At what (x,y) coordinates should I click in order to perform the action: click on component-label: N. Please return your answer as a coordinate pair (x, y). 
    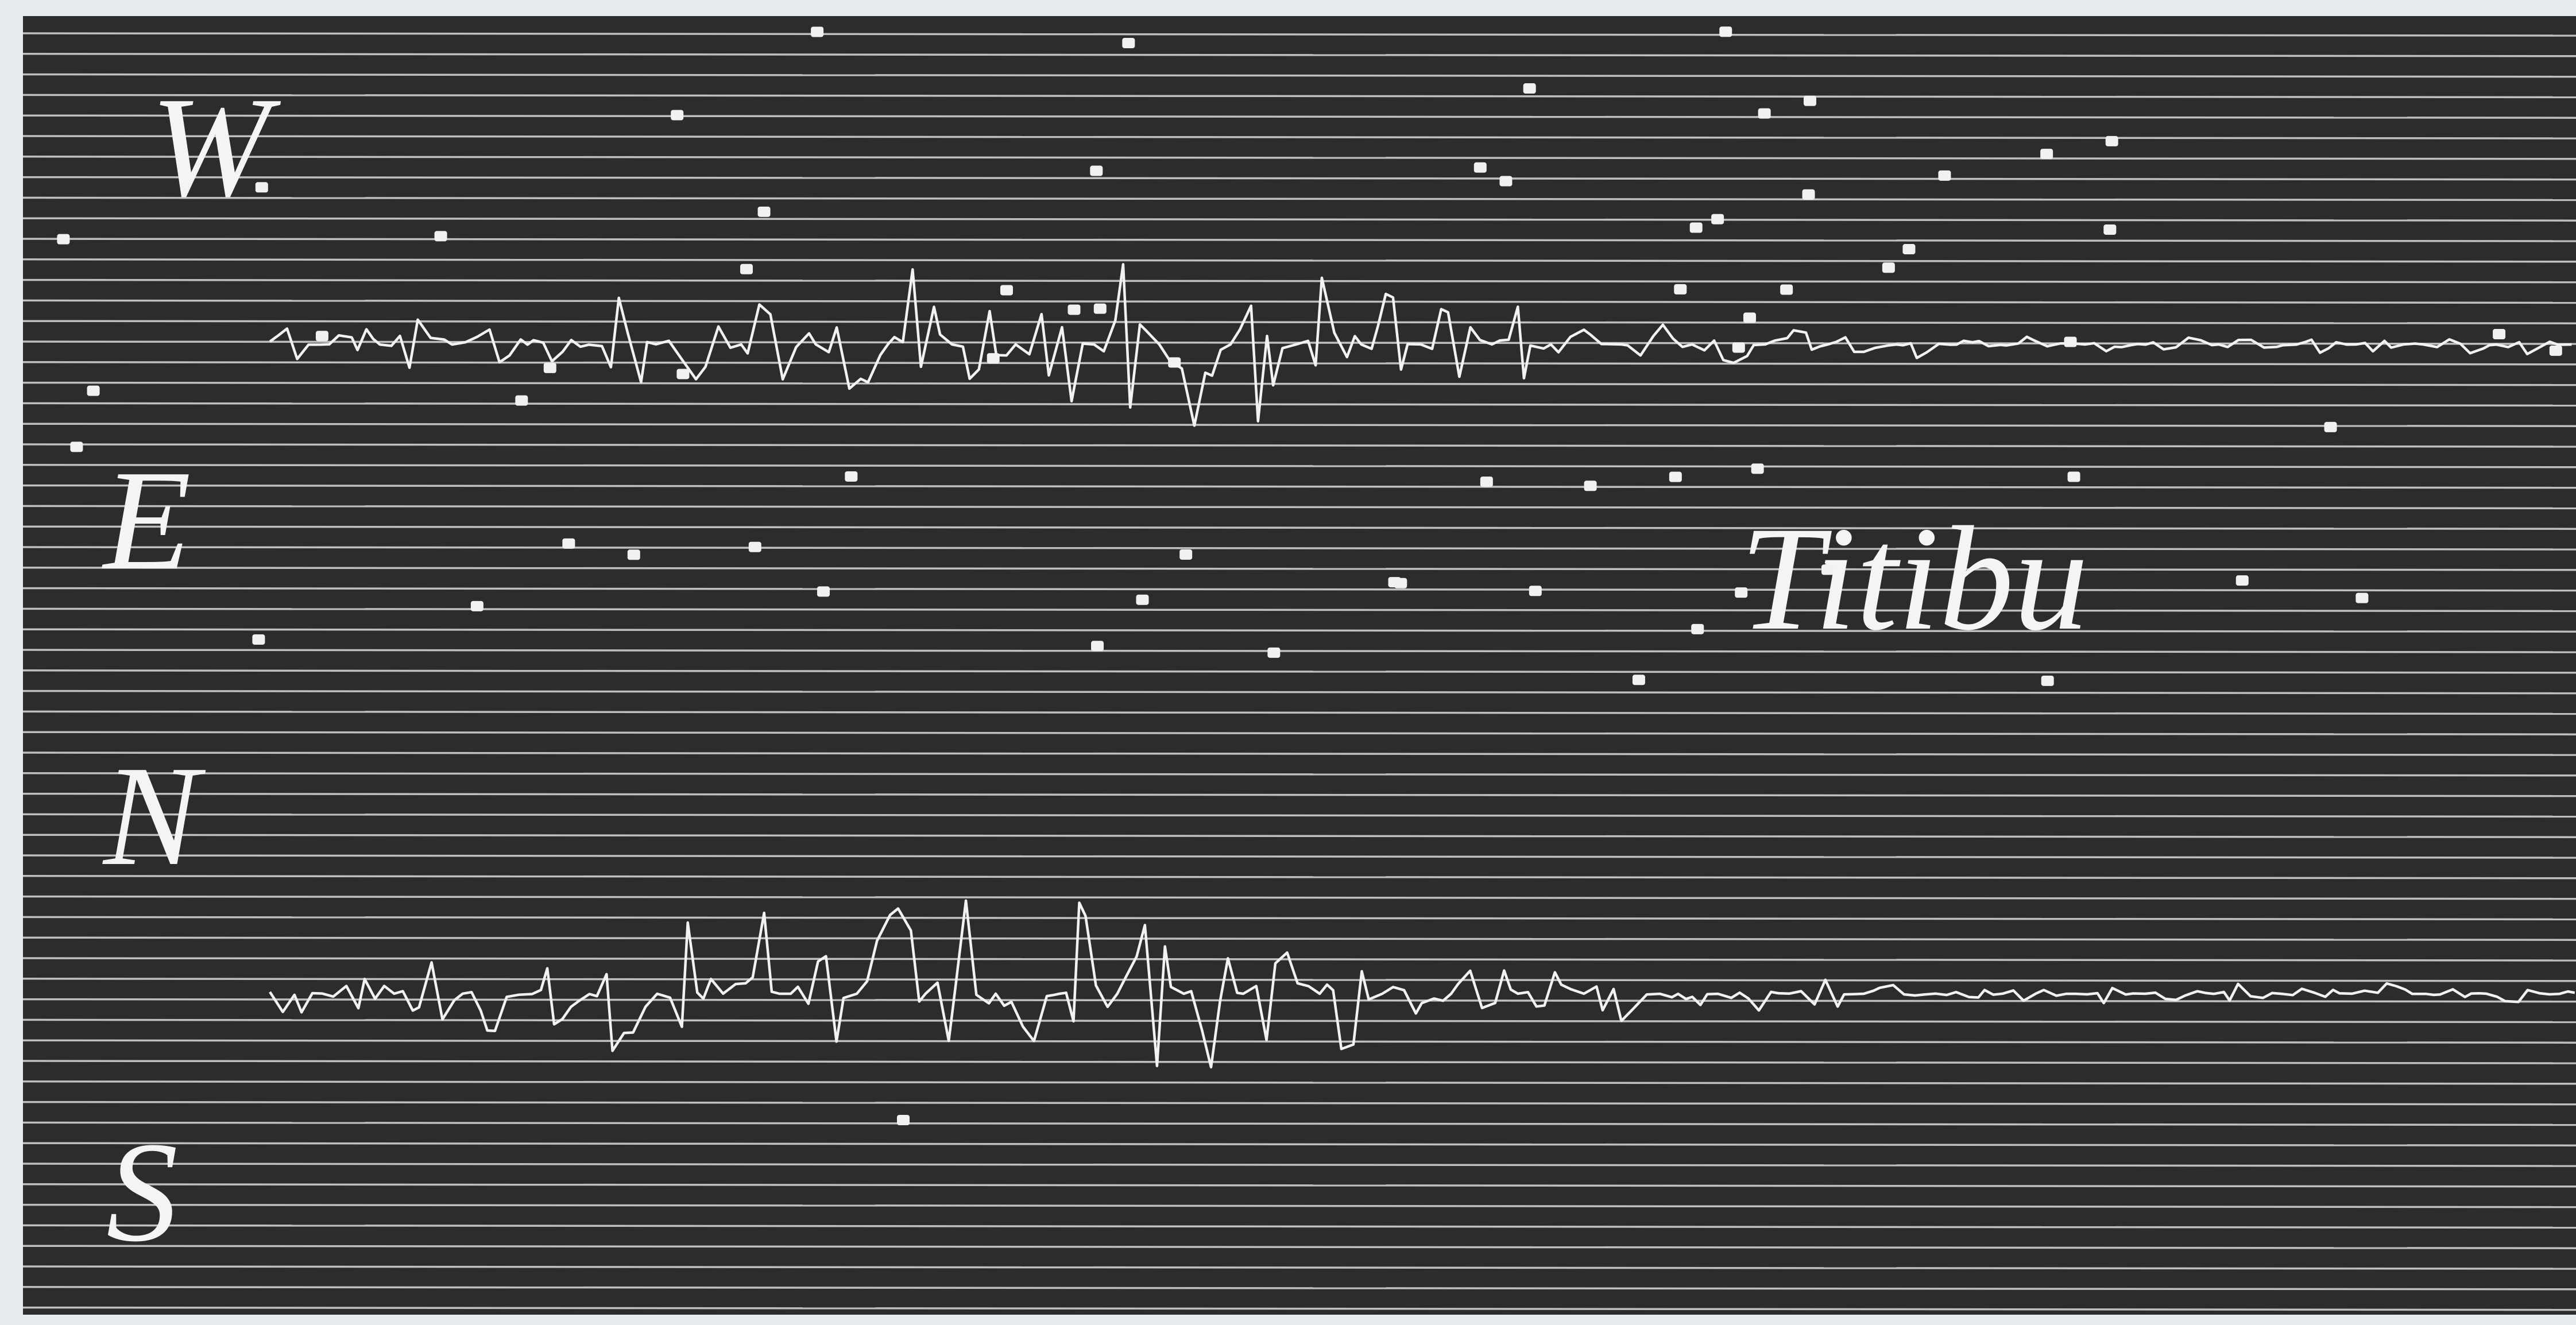
    Looking at the image, I should click on (154, 817).